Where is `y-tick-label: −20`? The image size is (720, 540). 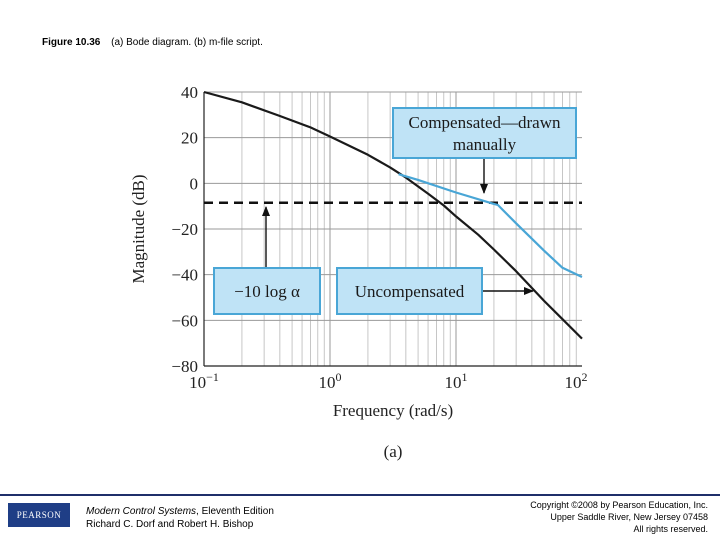 y-tick-label: −20 is located at coordinates (184, 229).